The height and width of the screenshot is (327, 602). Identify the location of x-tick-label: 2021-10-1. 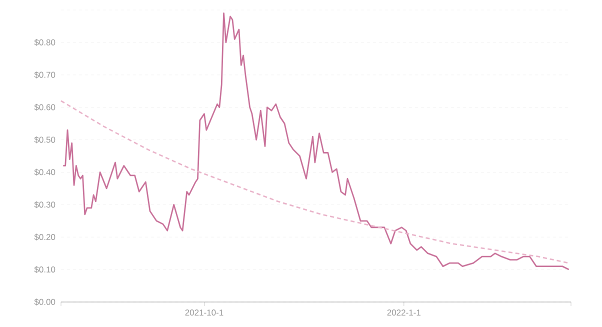
(204, 313).